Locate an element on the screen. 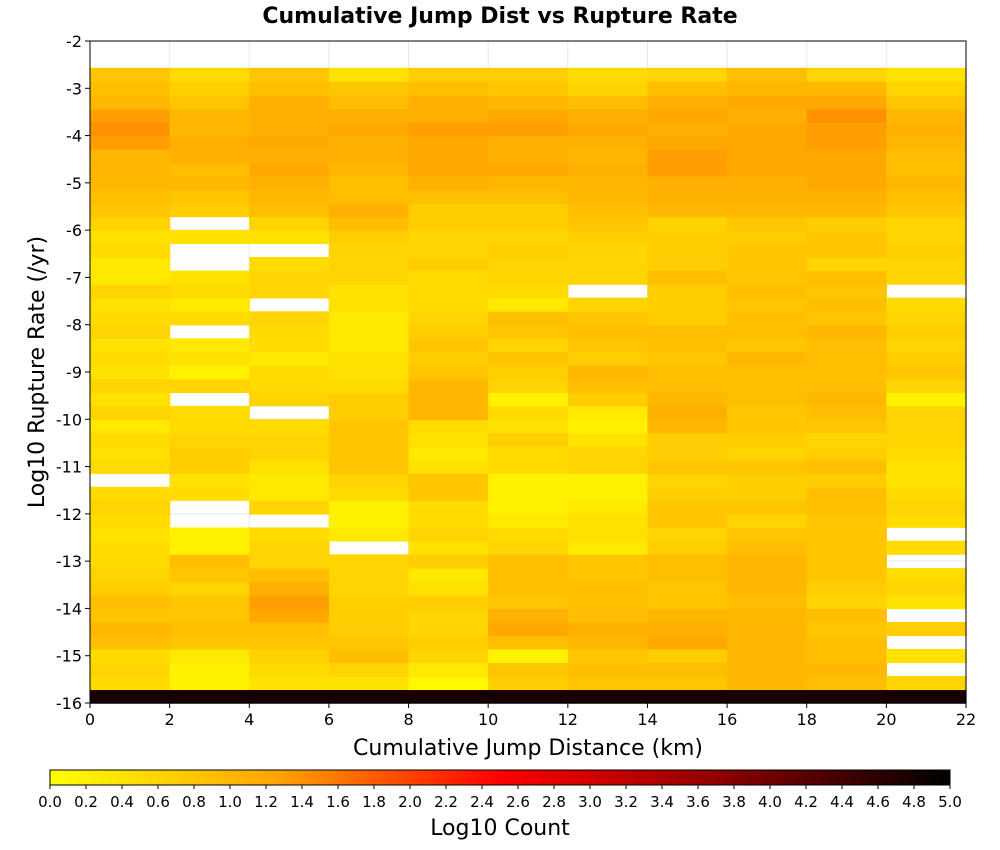 The image size is (1000, 850). x-tick-label: 14 is located at coordinates (647, 719).